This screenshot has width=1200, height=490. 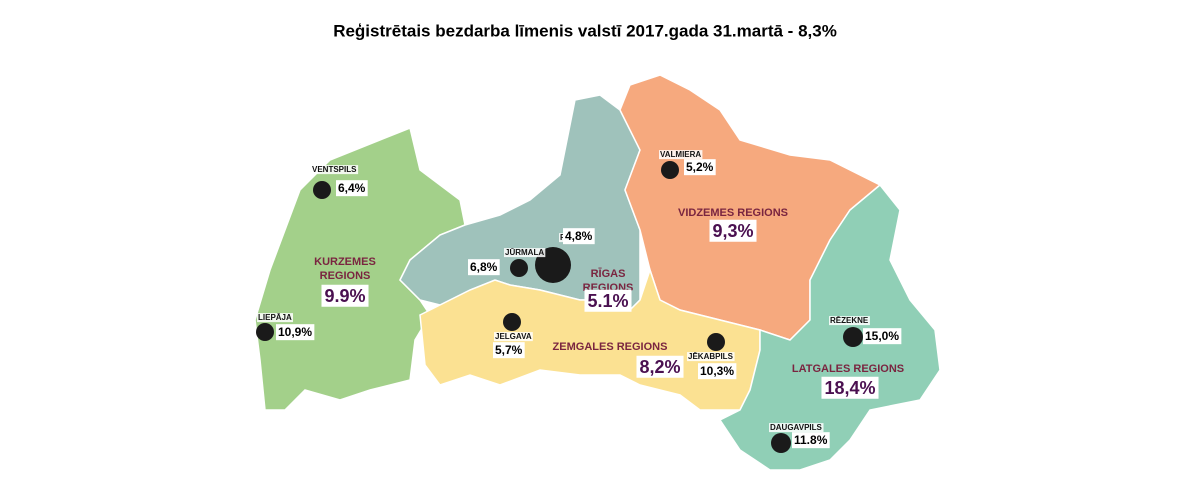 I want to click on city-name: LIEPĀJA, so click(x=275, y=317).